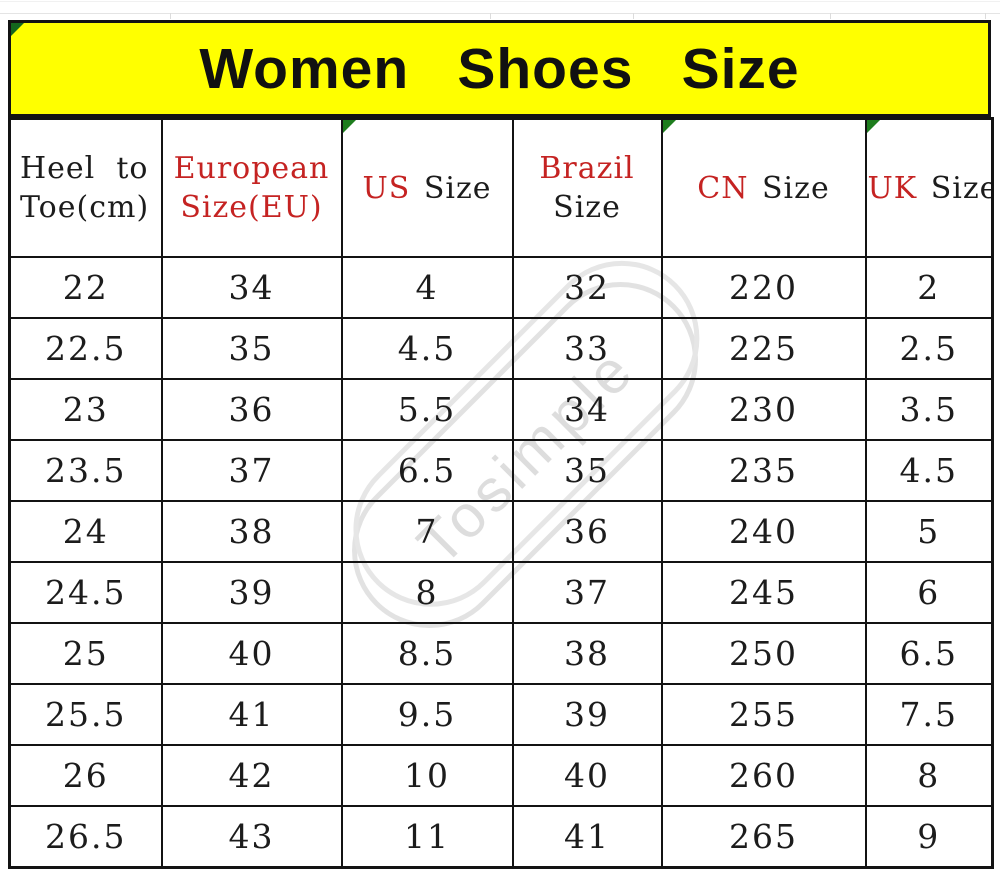 This screenshot has width=1000, height=878. I want to click on table-row: 22.5 35 4.5 33 225 2.5, so click(501, 348).